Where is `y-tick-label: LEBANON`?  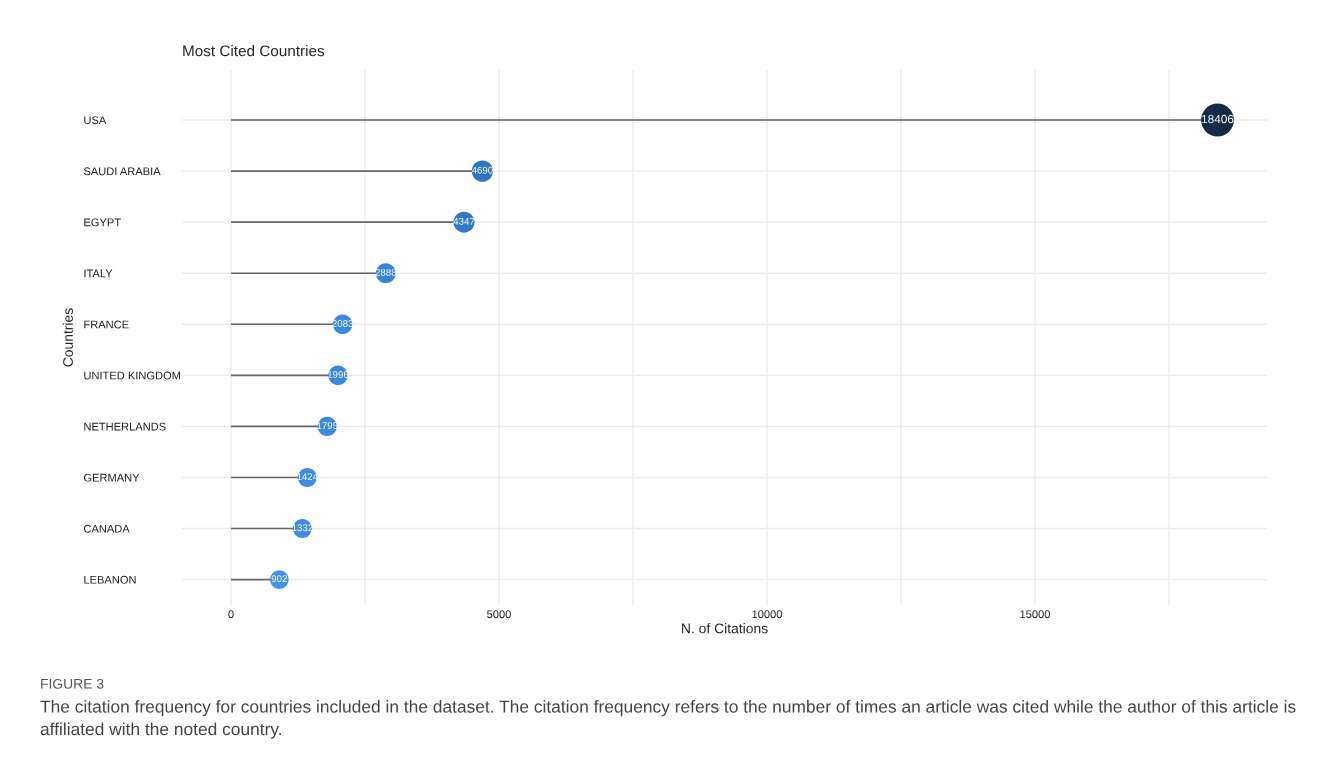
y-tick-label: LEBANON is located at coordinates (110, 579).